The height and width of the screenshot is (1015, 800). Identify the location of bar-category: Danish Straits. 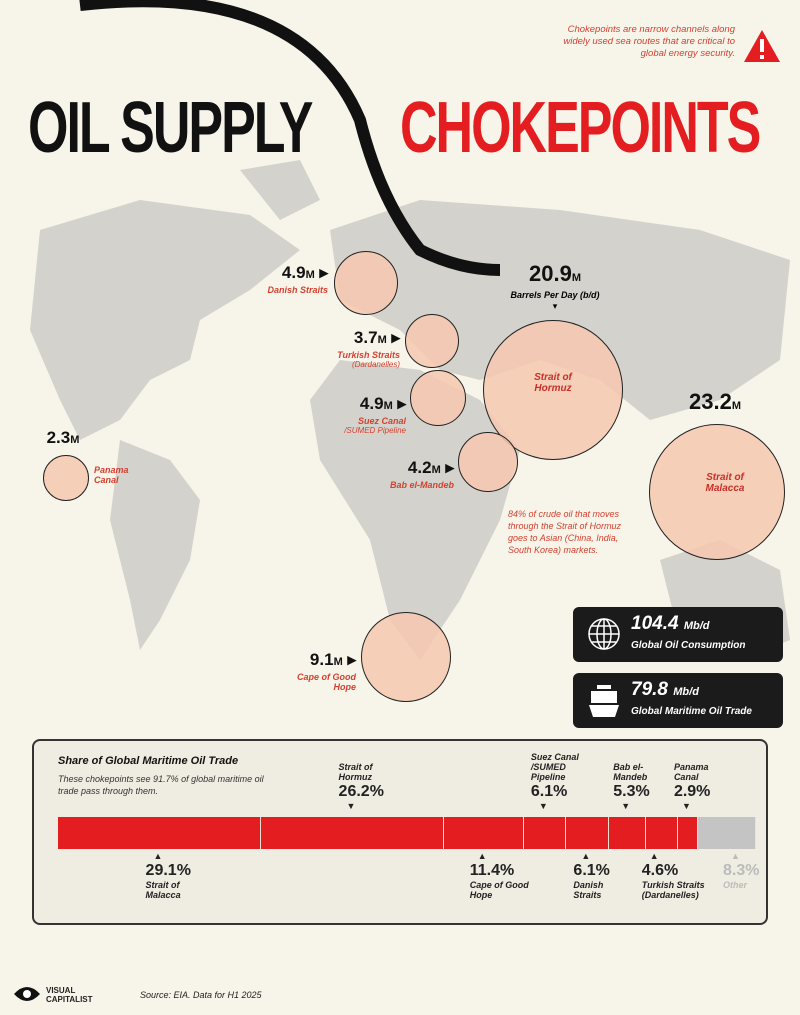
(588, 890).